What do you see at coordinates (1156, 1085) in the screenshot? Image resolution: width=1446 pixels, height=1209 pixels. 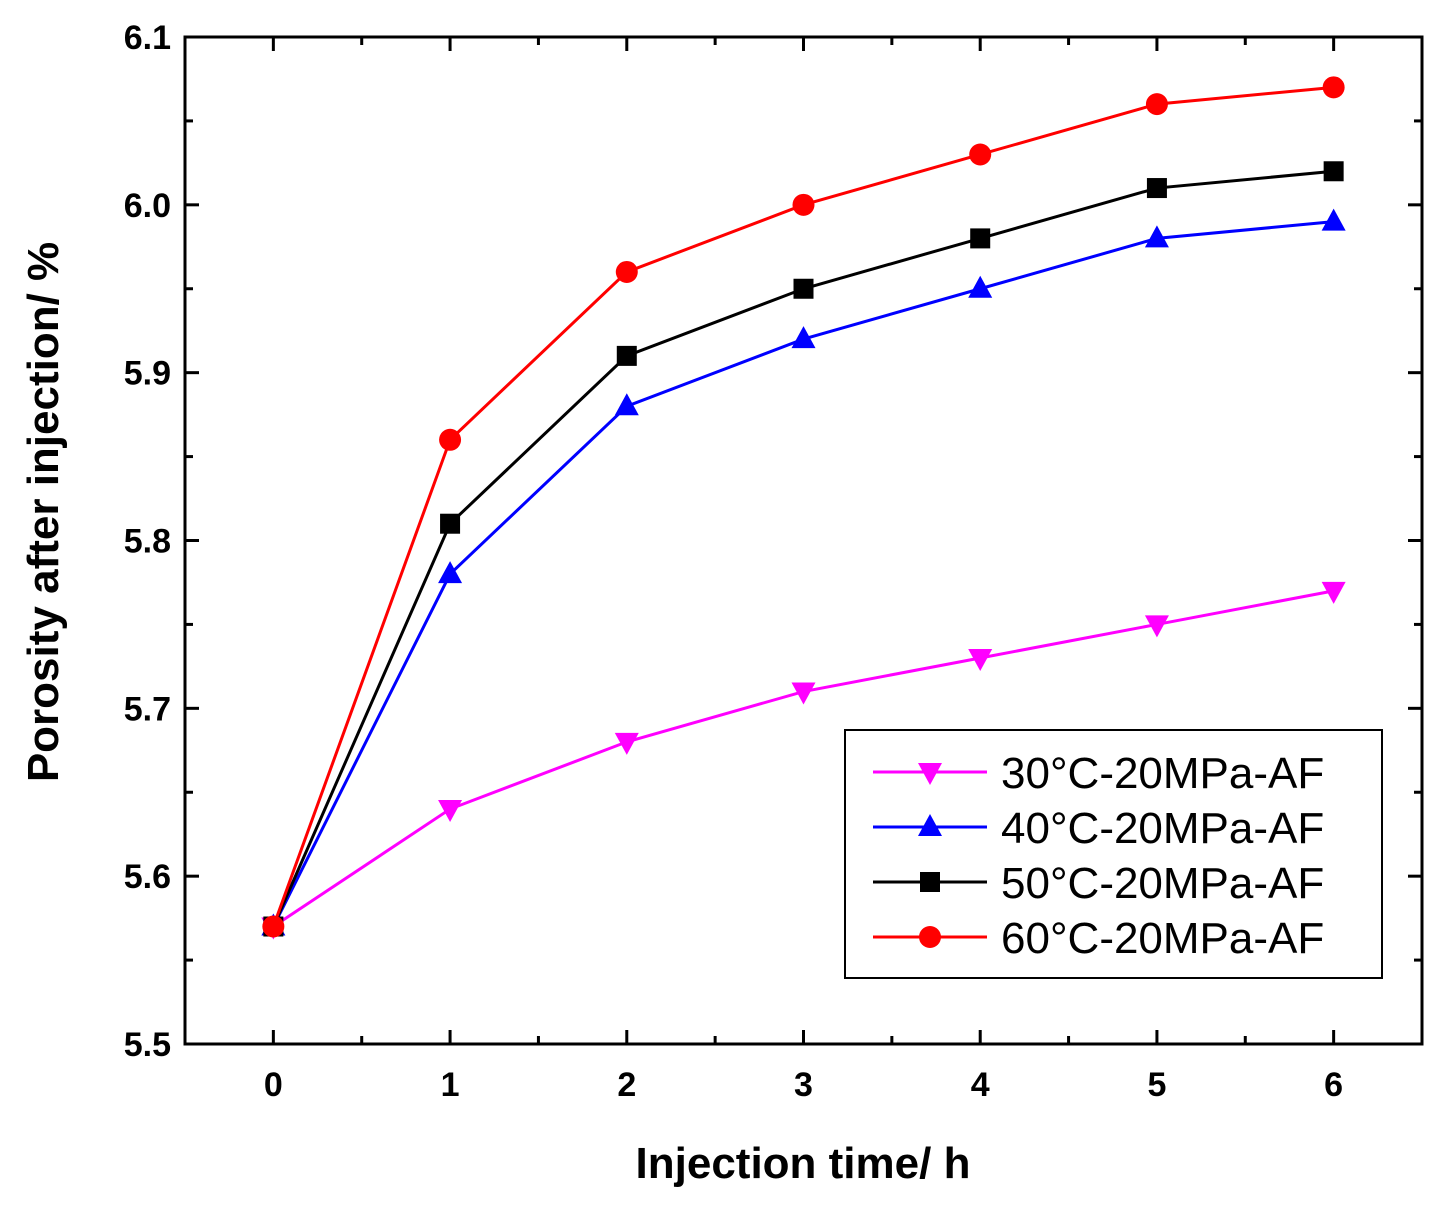 I see `x-tick-label: 5` at bounding box center [1156, 1085].